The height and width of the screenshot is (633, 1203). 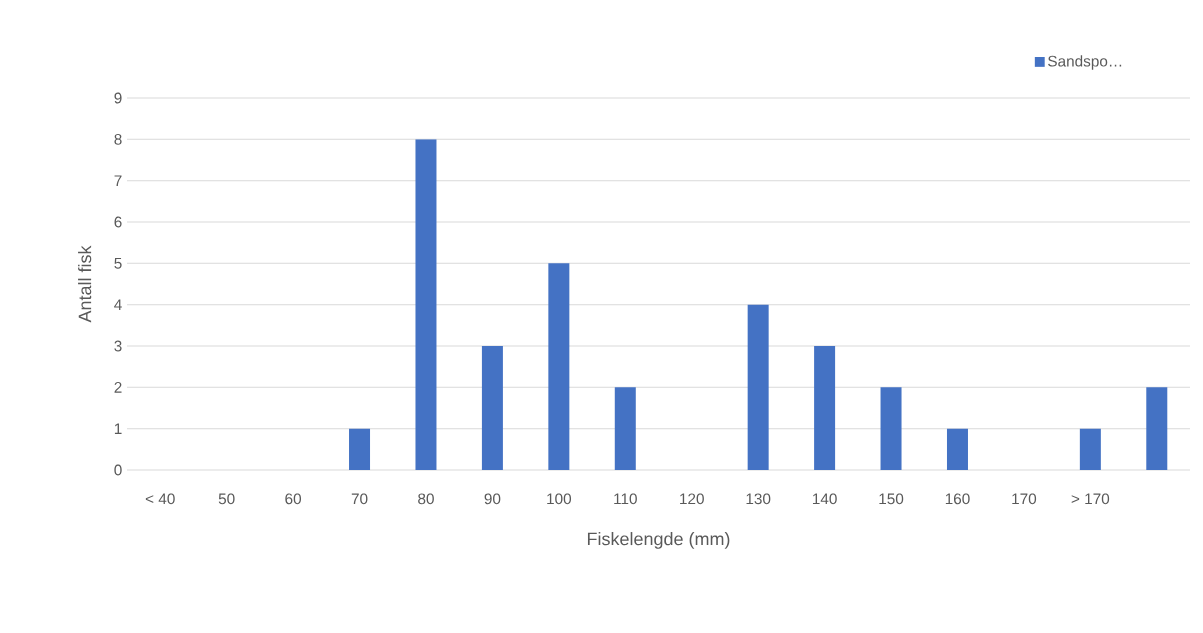 What do you see at coordinates (118, 98) in the screenshot?
I see `y-tick-label: 9` at bounding box center [118, 98].